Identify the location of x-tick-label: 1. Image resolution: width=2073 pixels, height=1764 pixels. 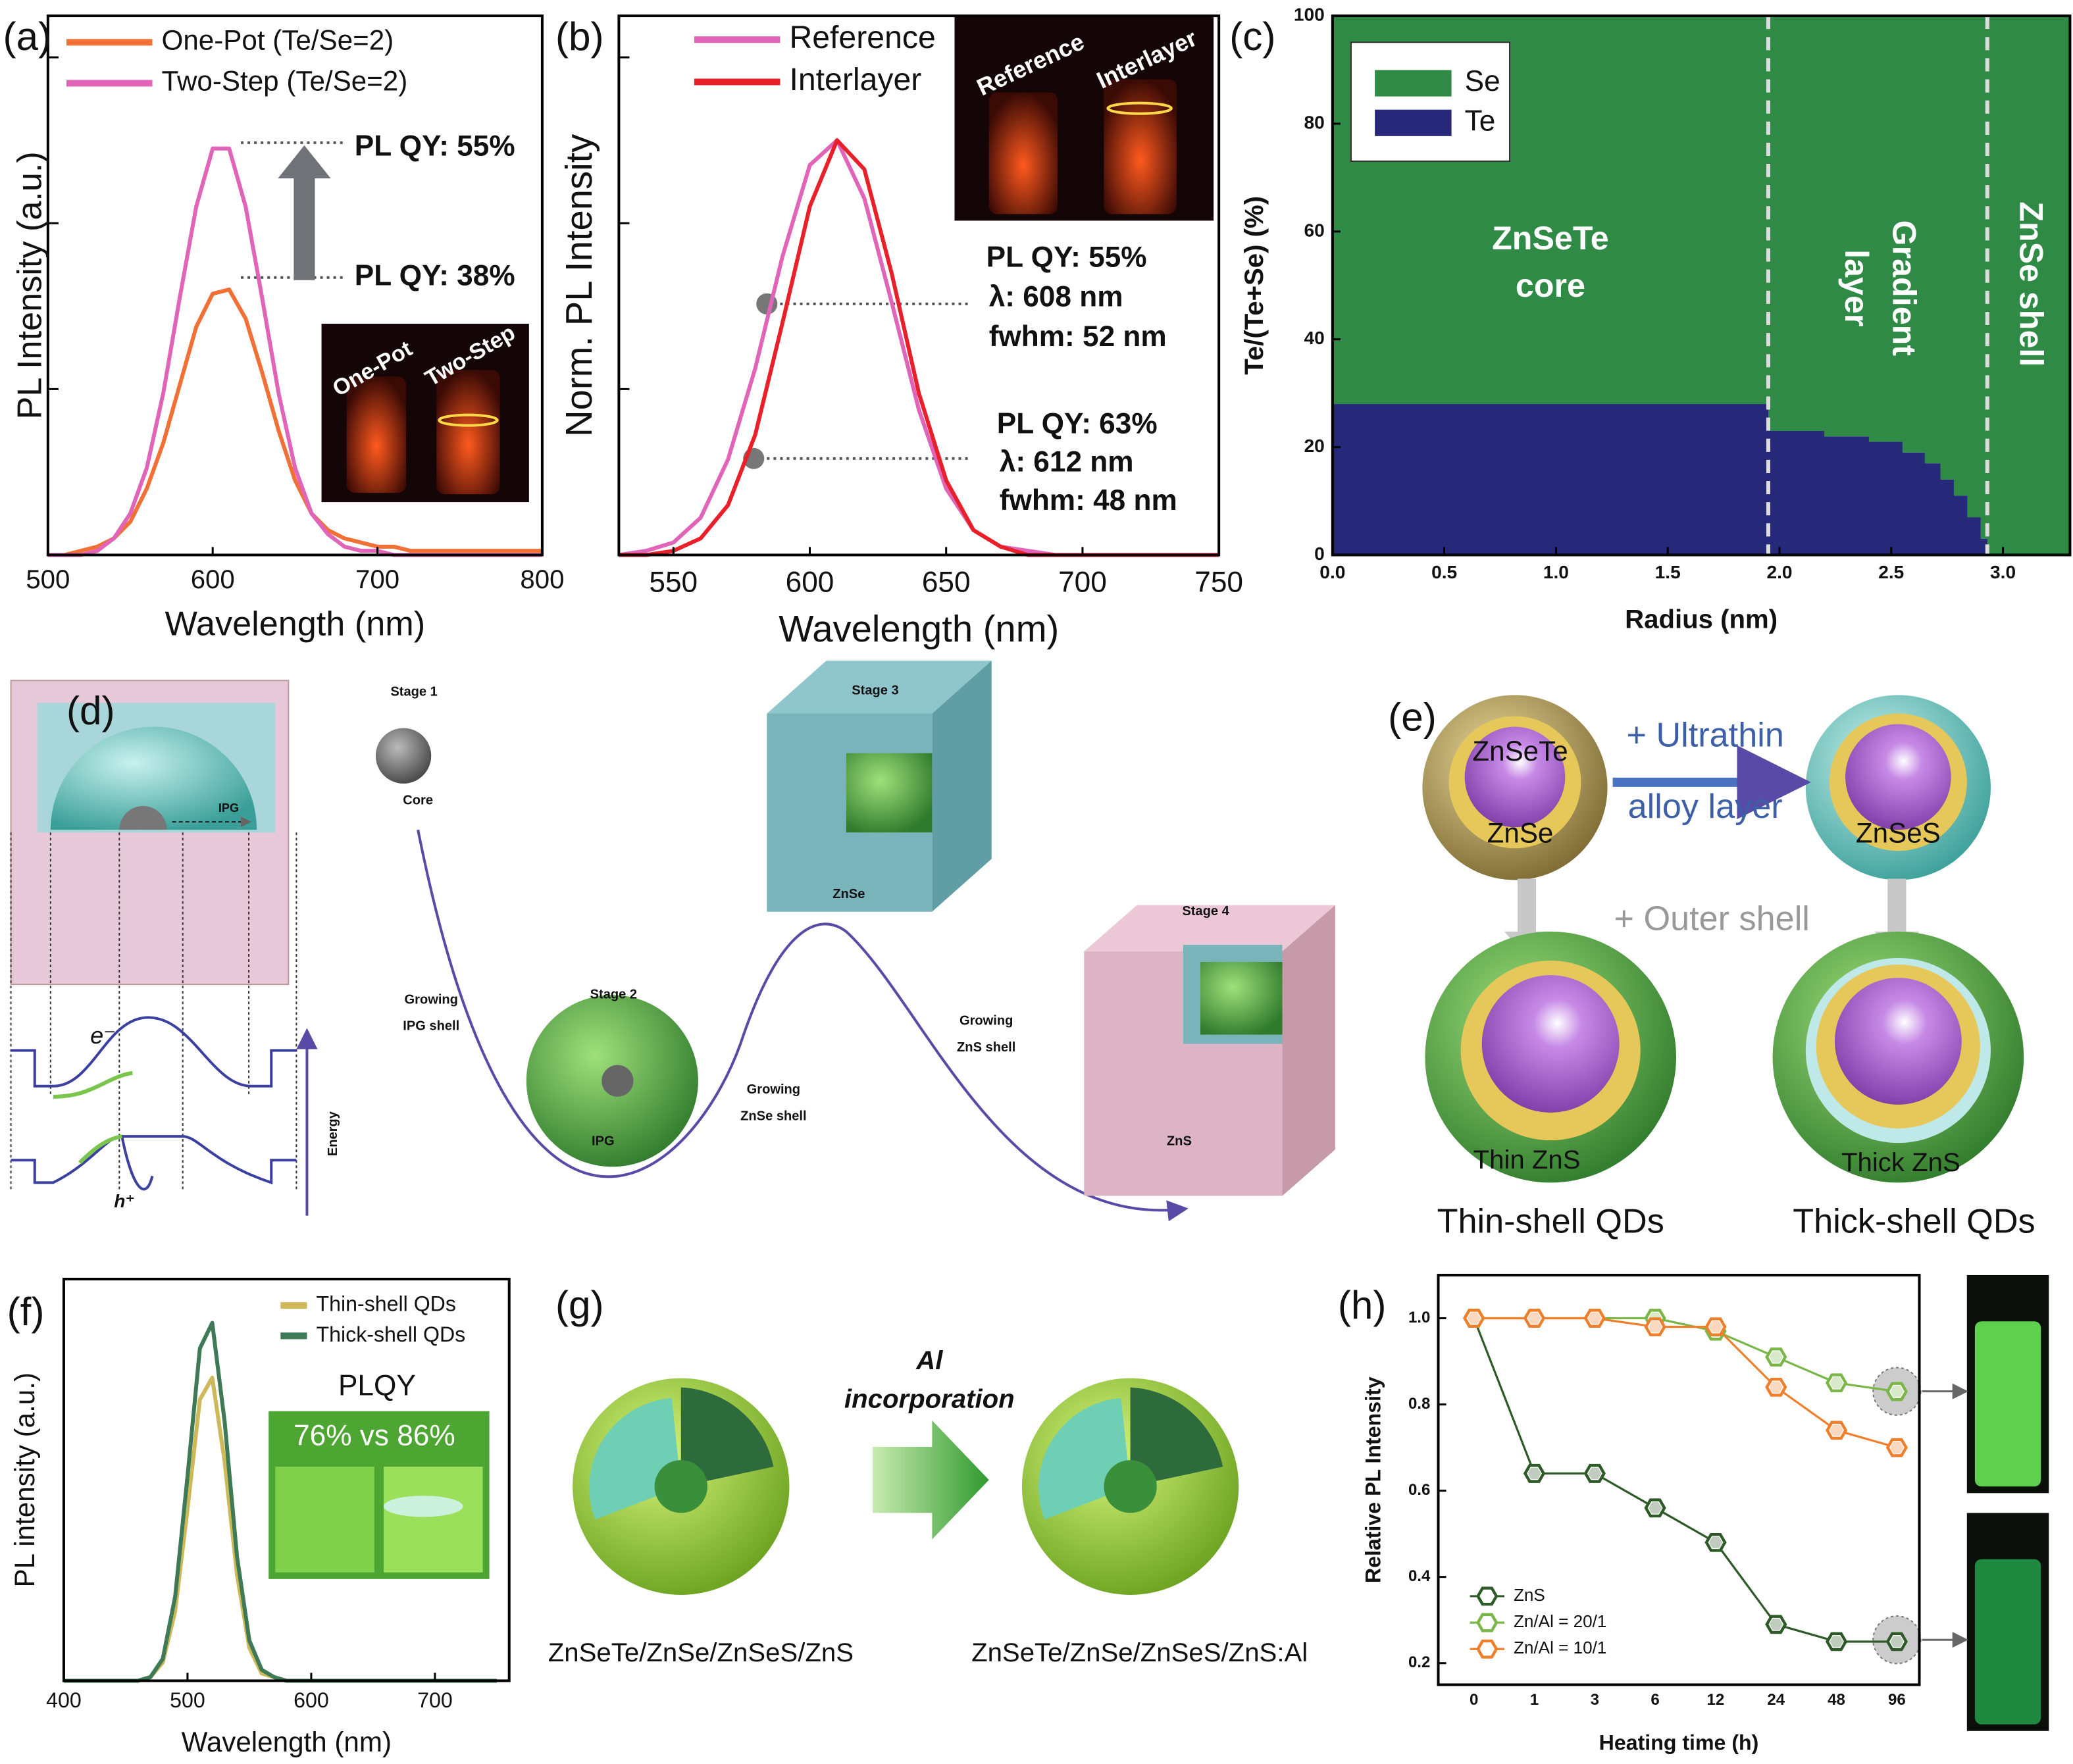
(1534, 1700).